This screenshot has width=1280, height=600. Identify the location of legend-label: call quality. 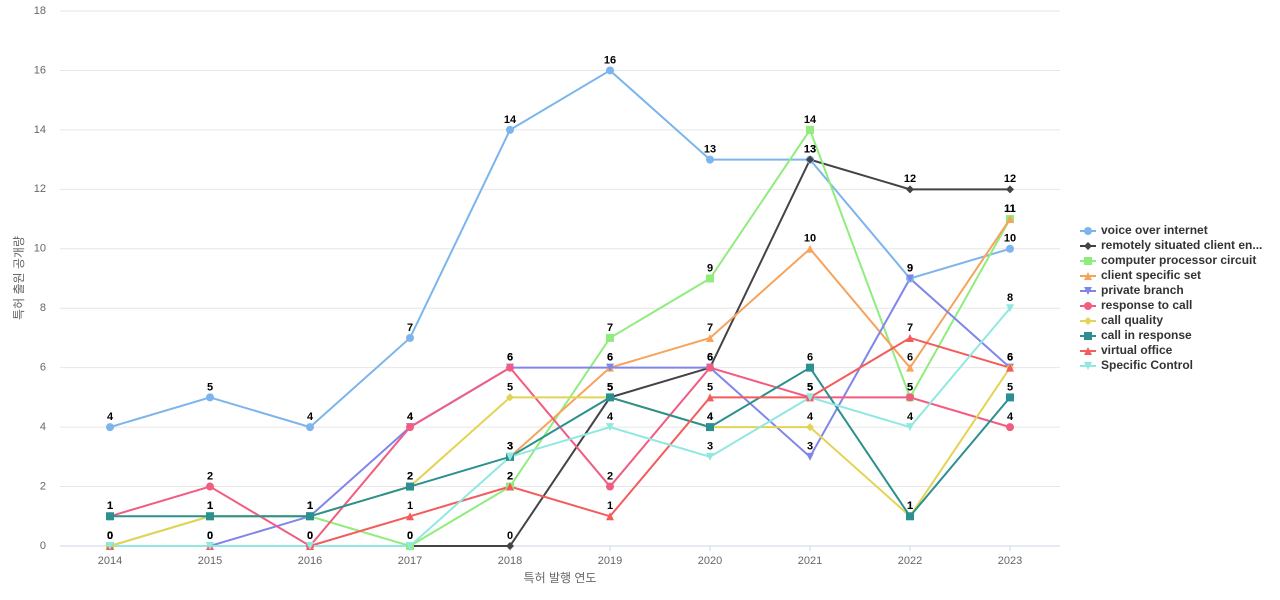
(1132, 320).